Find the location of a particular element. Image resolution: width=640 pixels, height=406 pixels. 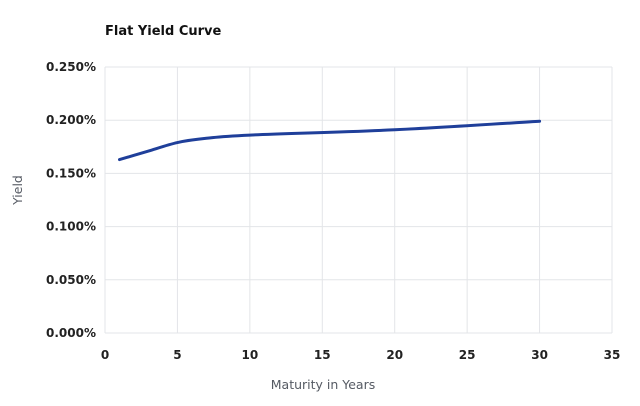

series-layer is located at coordinates (329, 140).